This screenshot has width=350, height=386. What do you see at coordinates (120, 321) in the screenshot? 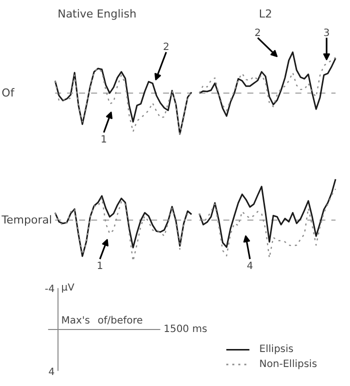
I see `text: of/before` at bounding box center [120, 321].